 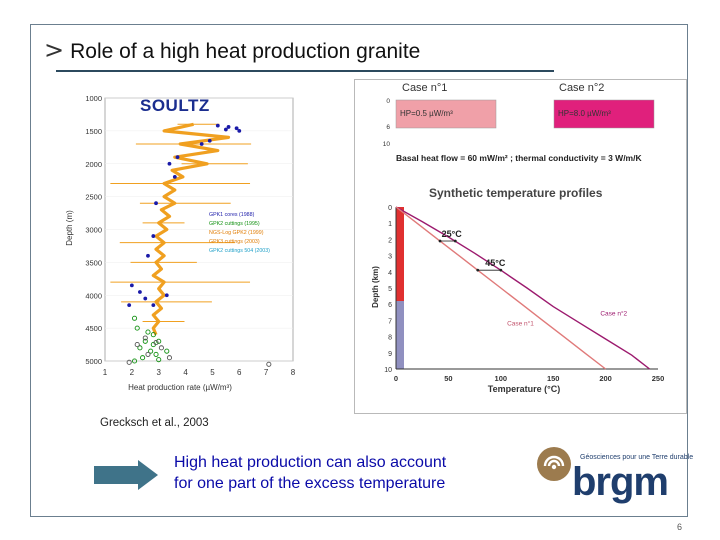 I want to click on brgm-logo: Géosciences pour une Terre durable brgm, so click(x=614, y=475).